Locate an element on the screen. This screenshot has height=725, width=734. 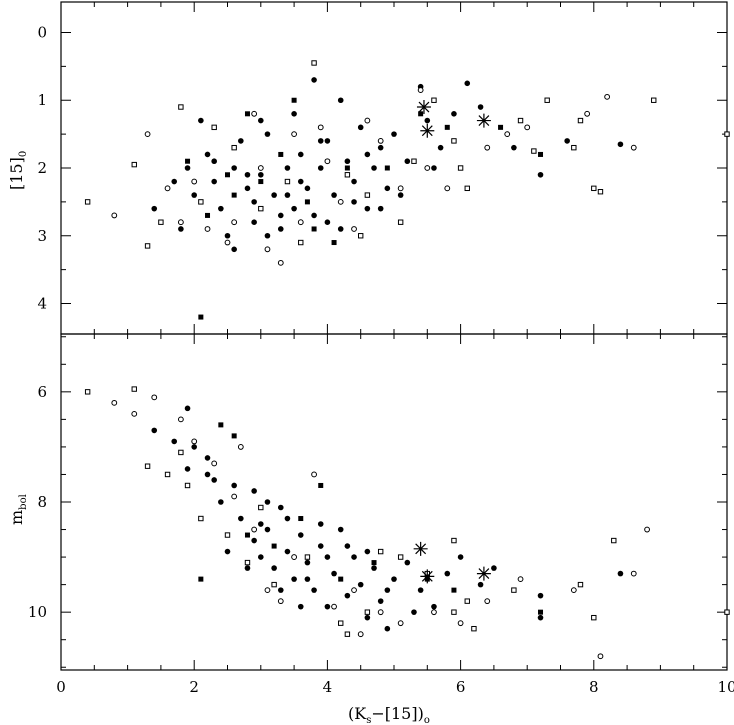
top-y-tick-label: 3 is located at coordinates (42, 236).